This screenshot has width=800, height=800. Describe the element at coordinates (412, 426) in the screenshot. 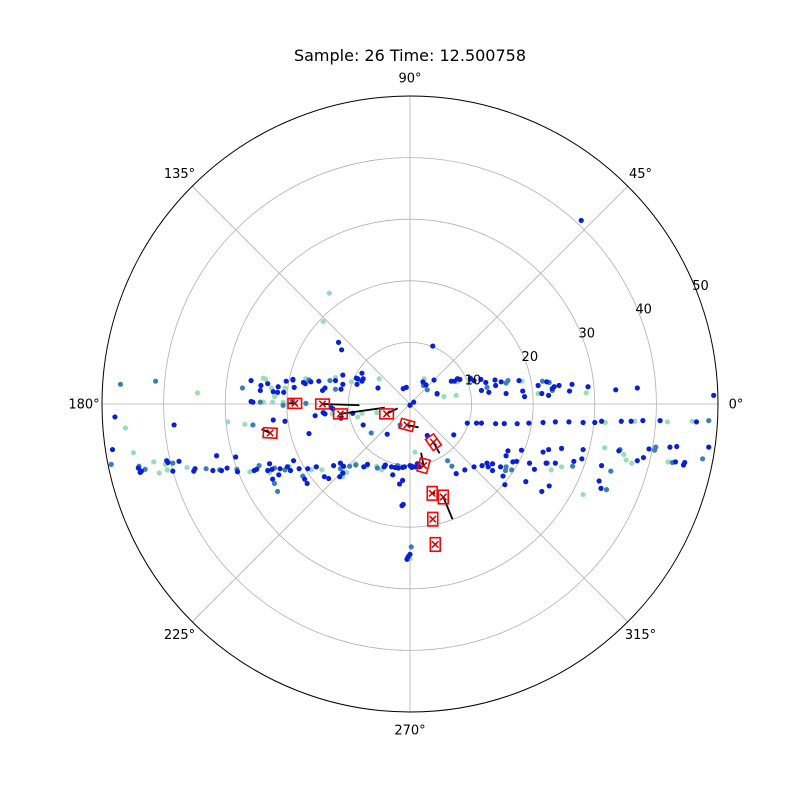

I see `object-velocity-line` at that location.